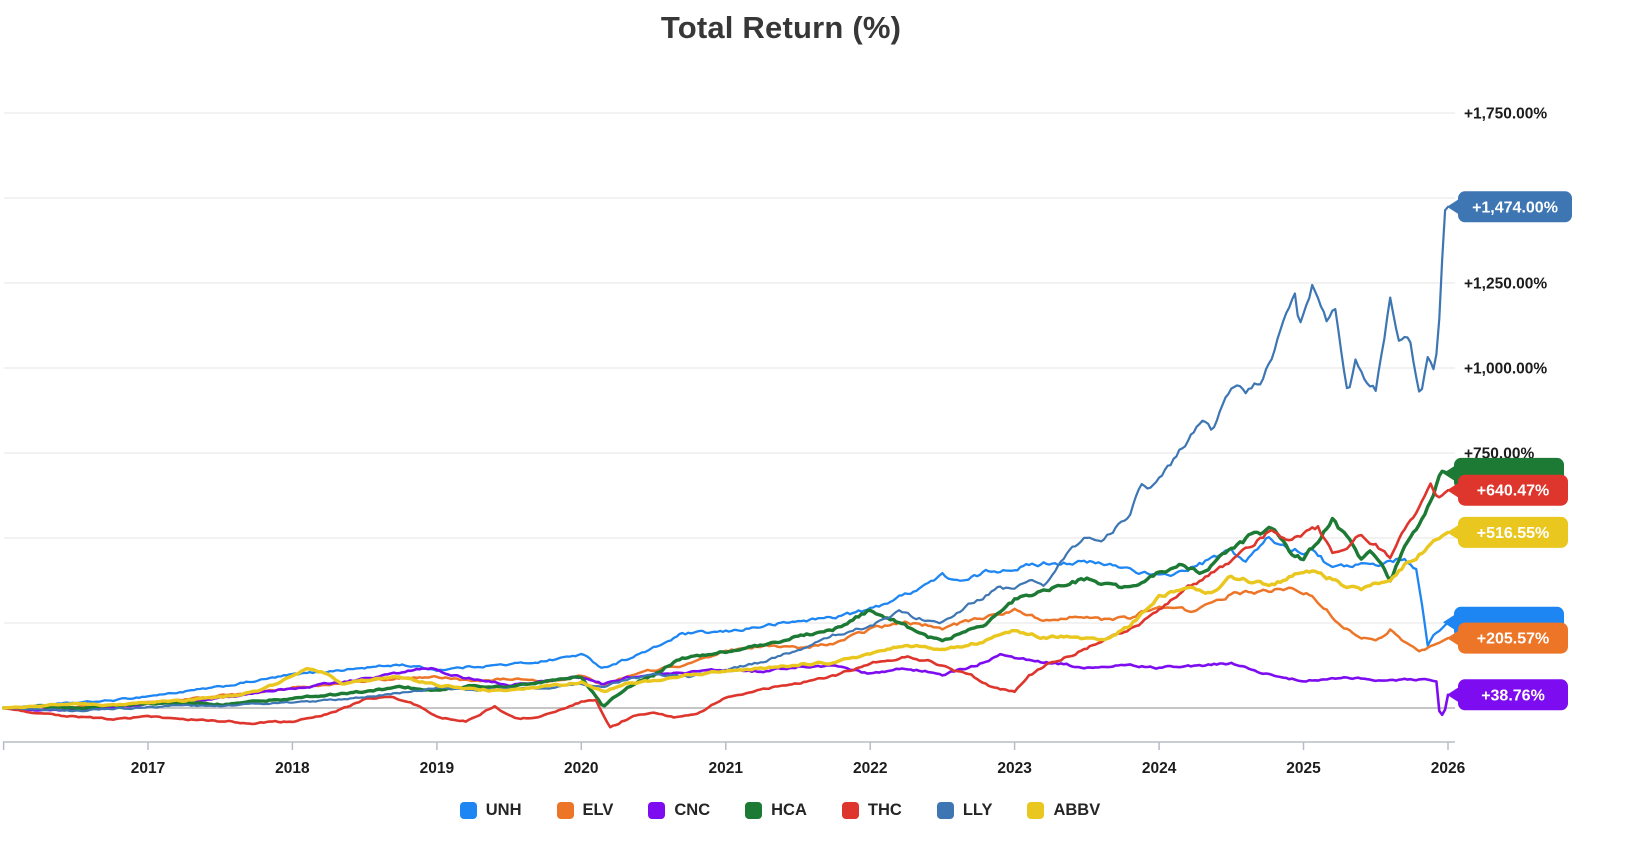 Image resolution: width=1647 pixels, height=845 pixels. Describe the element at coordinates (437, 768) in the screenshot. I see `x-axis-label: 2019` at that location.